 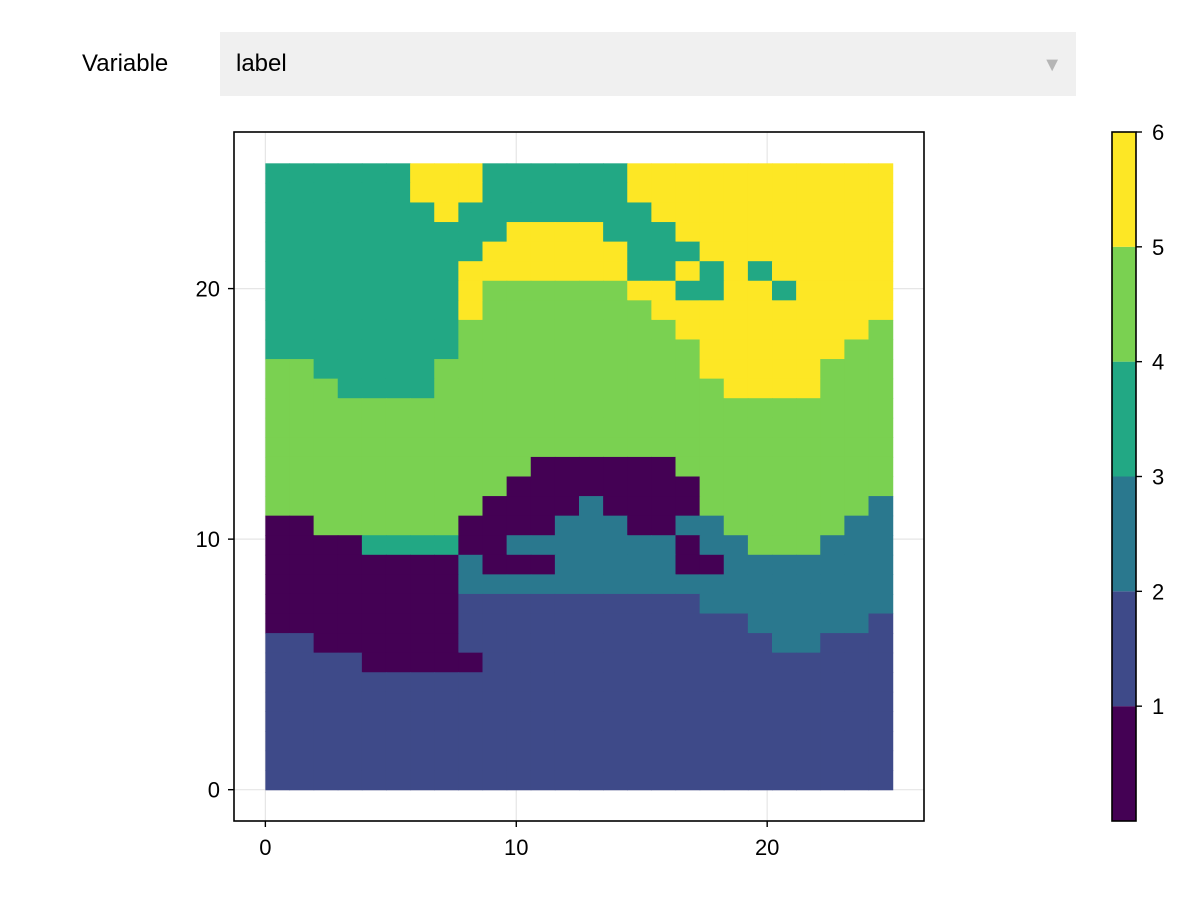 I want to click on variable-dropdown: label ▼, so click(x=648, y=64).